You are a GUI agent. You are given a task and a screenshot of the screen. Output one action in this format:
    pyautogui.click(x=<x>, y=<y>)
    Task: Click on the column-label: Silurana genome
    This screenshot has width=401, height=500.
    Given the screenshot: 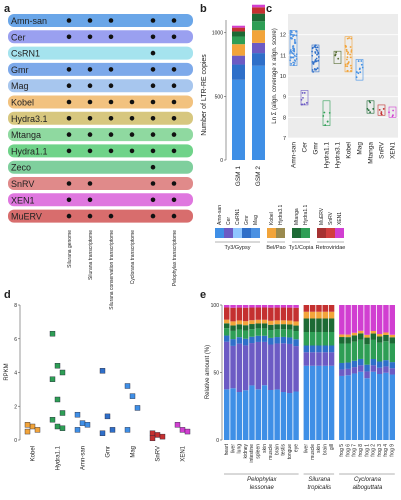 What is the action you would take?
    pyautogui.click(x=70, y=249)
    